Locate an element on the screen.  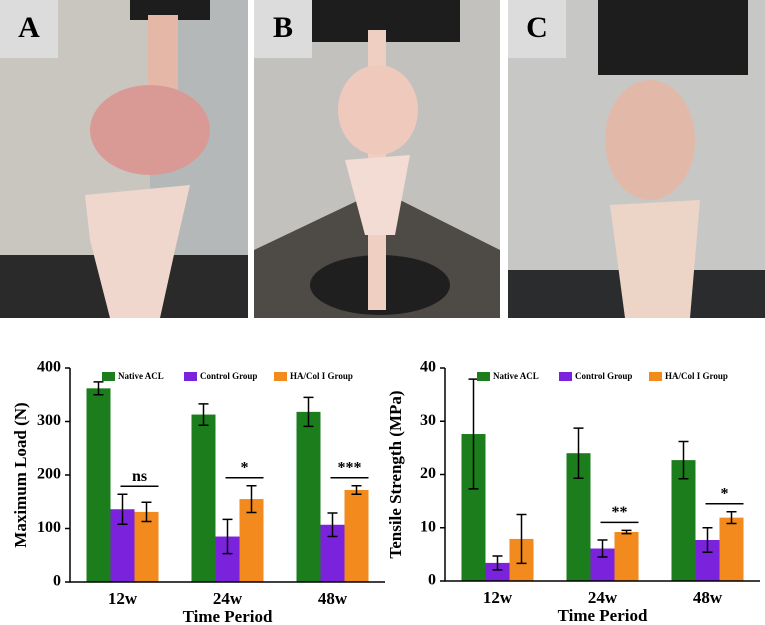
y-tick-label: 20 is located at coordinates (428, 473).